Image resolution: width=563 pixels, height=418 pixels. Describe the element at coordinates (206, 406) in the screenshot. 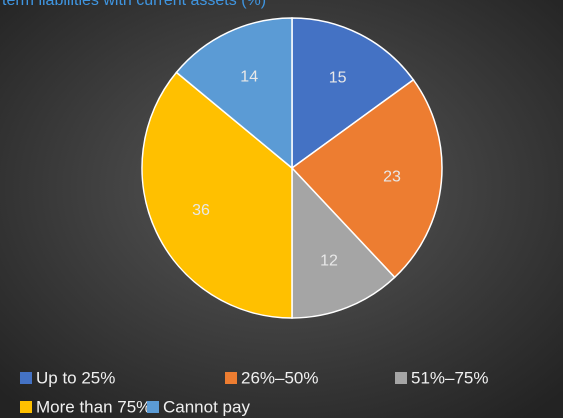

I see `legend-label: Cannot pay` at that location.